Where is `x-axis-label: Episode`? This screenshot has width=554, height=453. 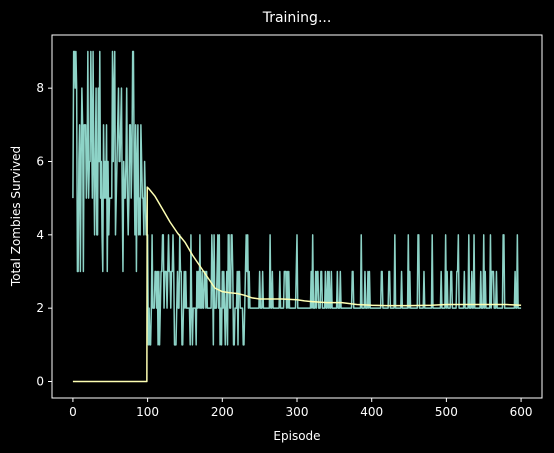 x-axis-label: Episode is located at coordinates (296, 436).